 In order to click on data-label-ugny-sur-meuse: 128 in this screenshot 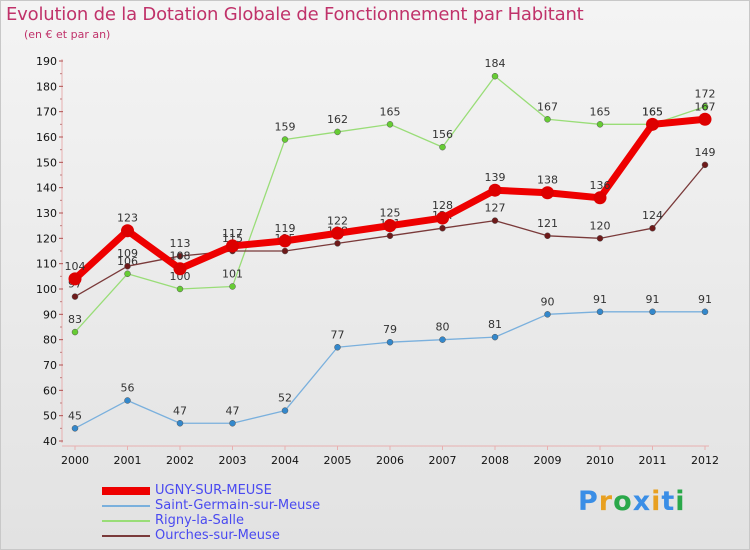, I will do `click(442, 205)`.